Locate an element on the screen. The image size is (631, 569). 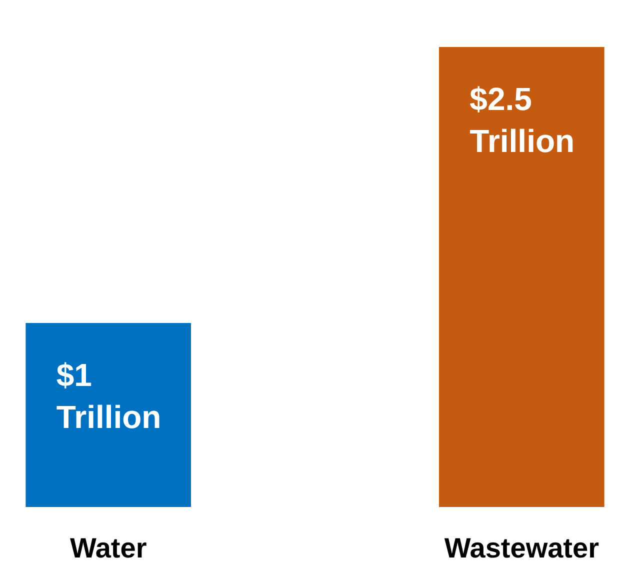
data-label: $1 Trillion is located at coordinates (109, 396).